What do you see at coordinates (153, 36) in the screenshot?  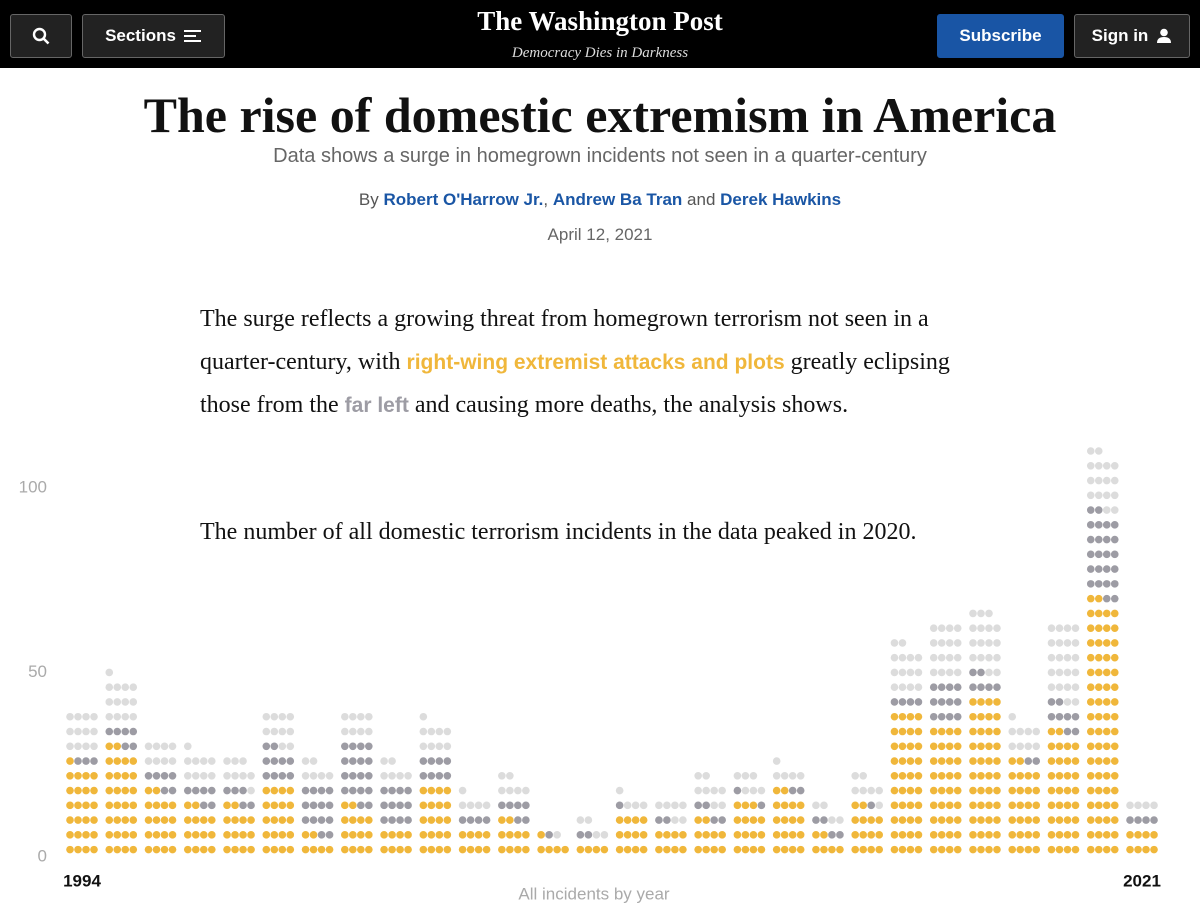 I see `sections-button: Sections` at bounding box center [153, 36].